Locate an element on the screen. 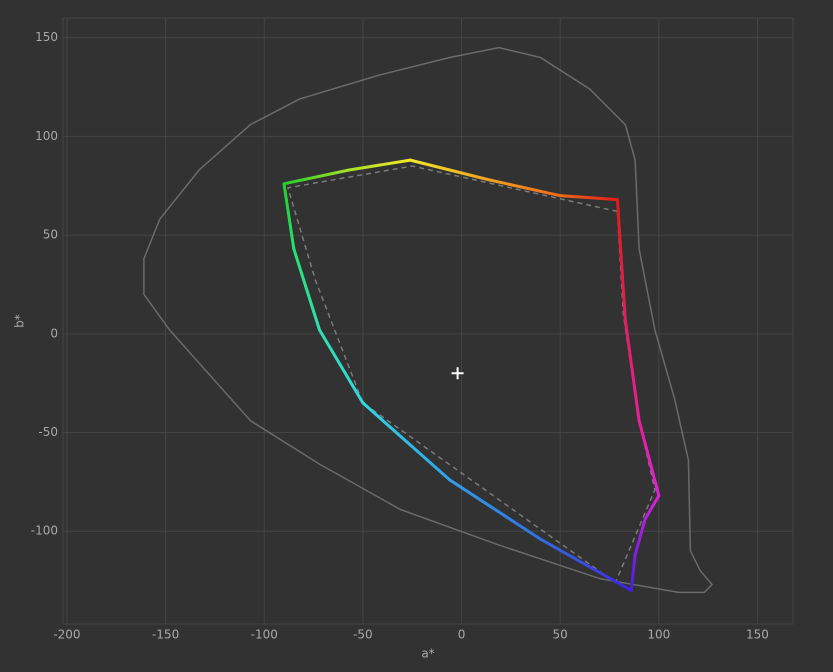 The width and height of the screenshot is (833, 672). x-tick-label: 0 is located at coordinates (462, 635).